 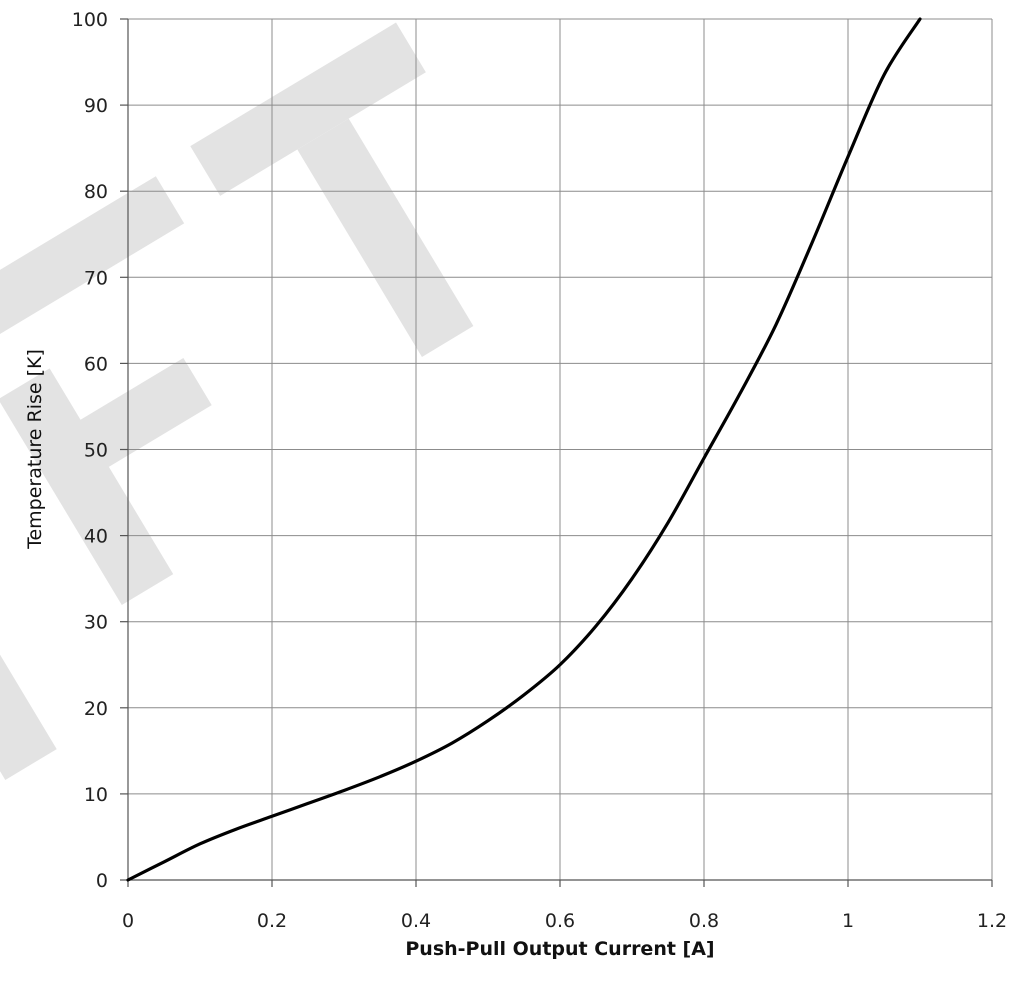 I want to click on x-tick-label: 0.4, so click(x=416, y=921).